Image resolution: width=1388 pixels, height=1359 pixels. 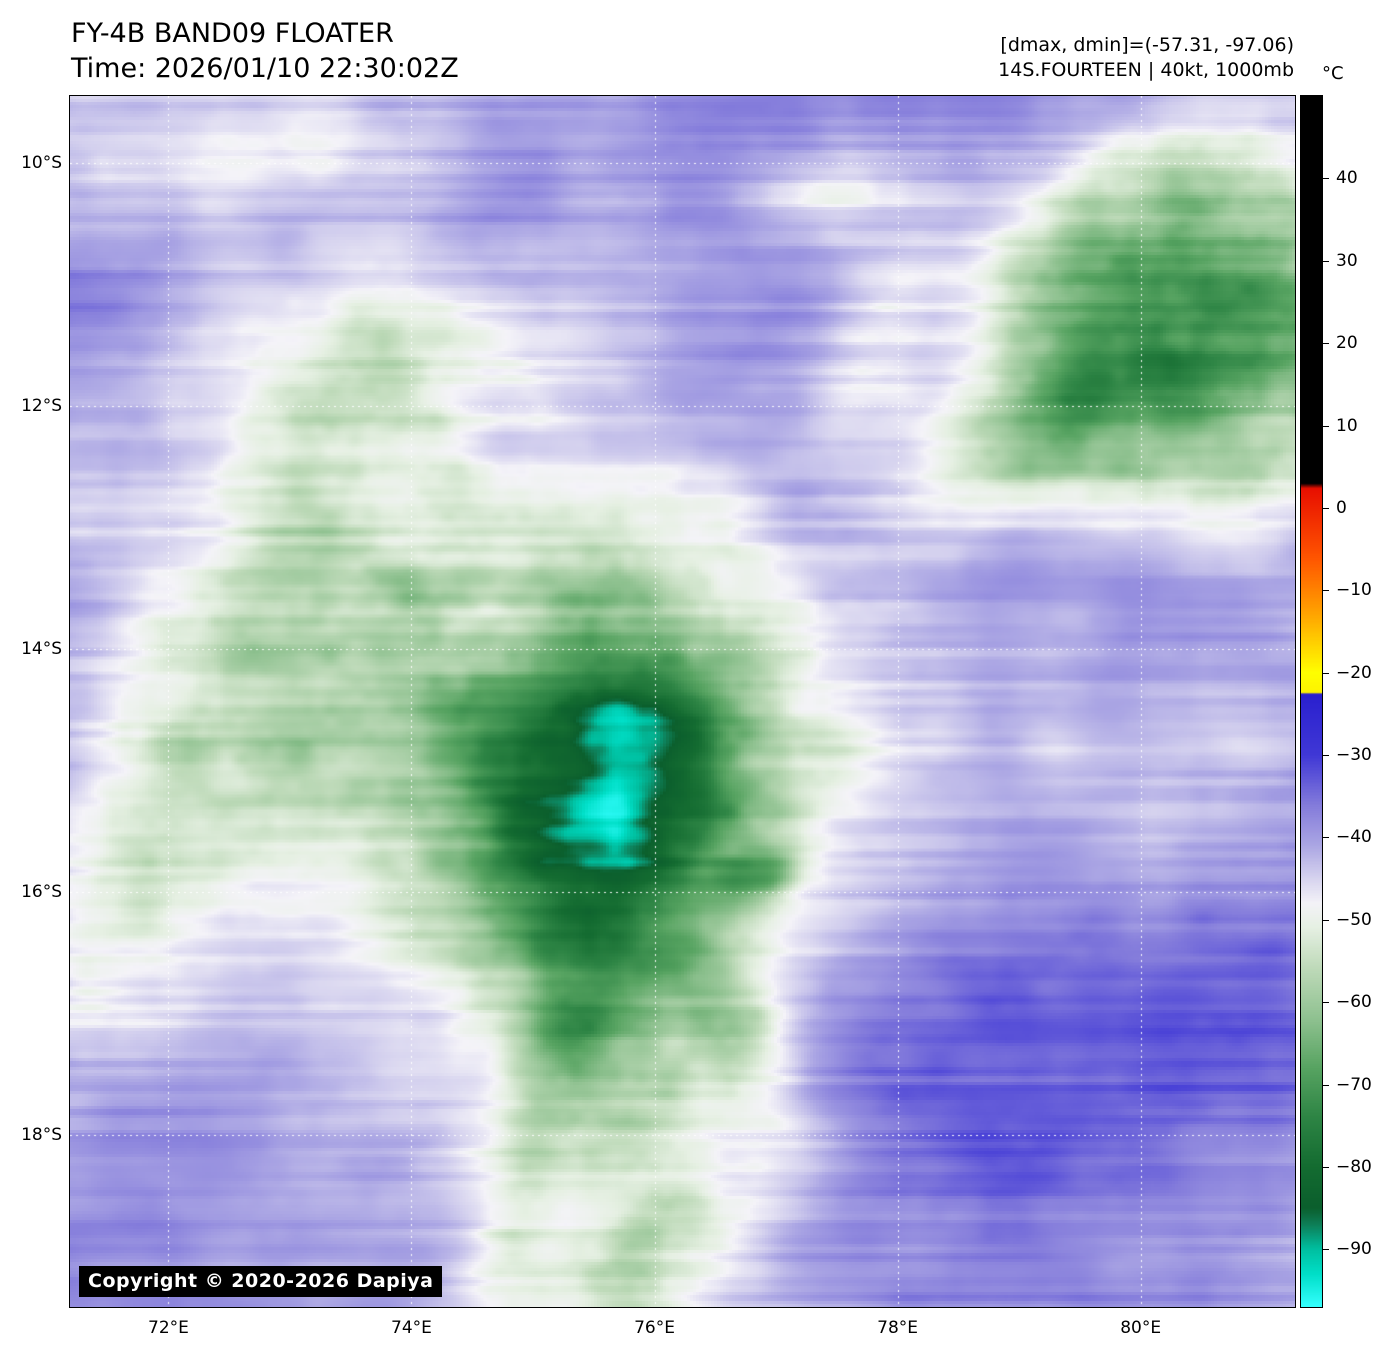 I want to click on figure-timestamp: Time: 2026/01/10 22:30:02Z, so click(x=265, y=68).